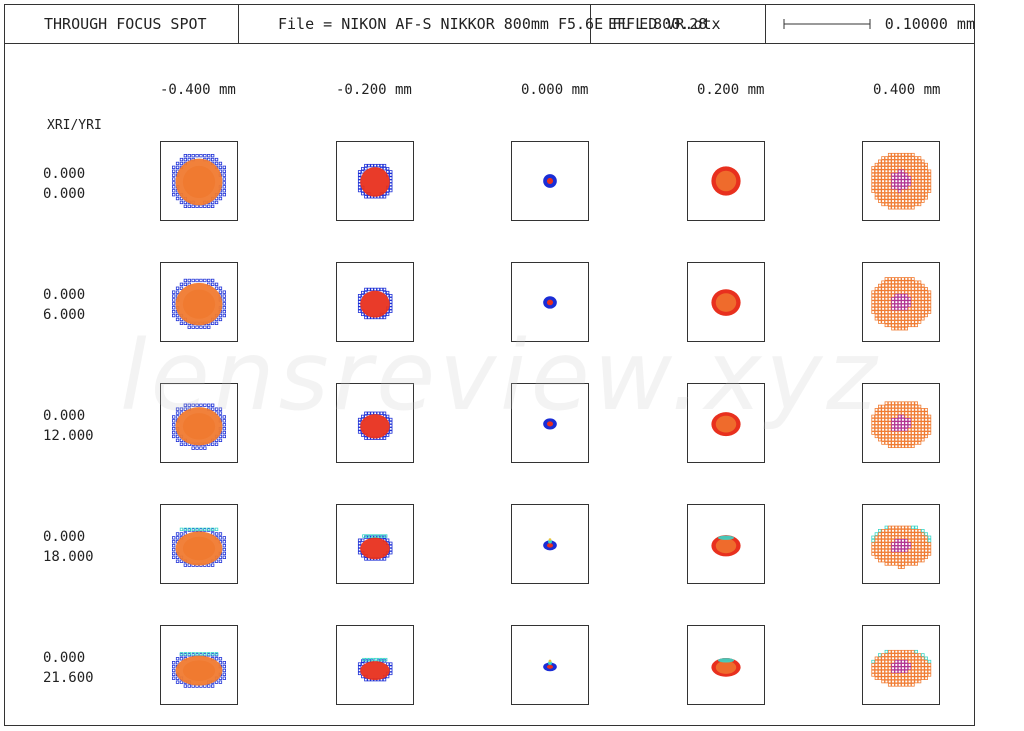  Describe the element at coordinates (550, 665) in the screenshot. I see `spot-plot` at that location.